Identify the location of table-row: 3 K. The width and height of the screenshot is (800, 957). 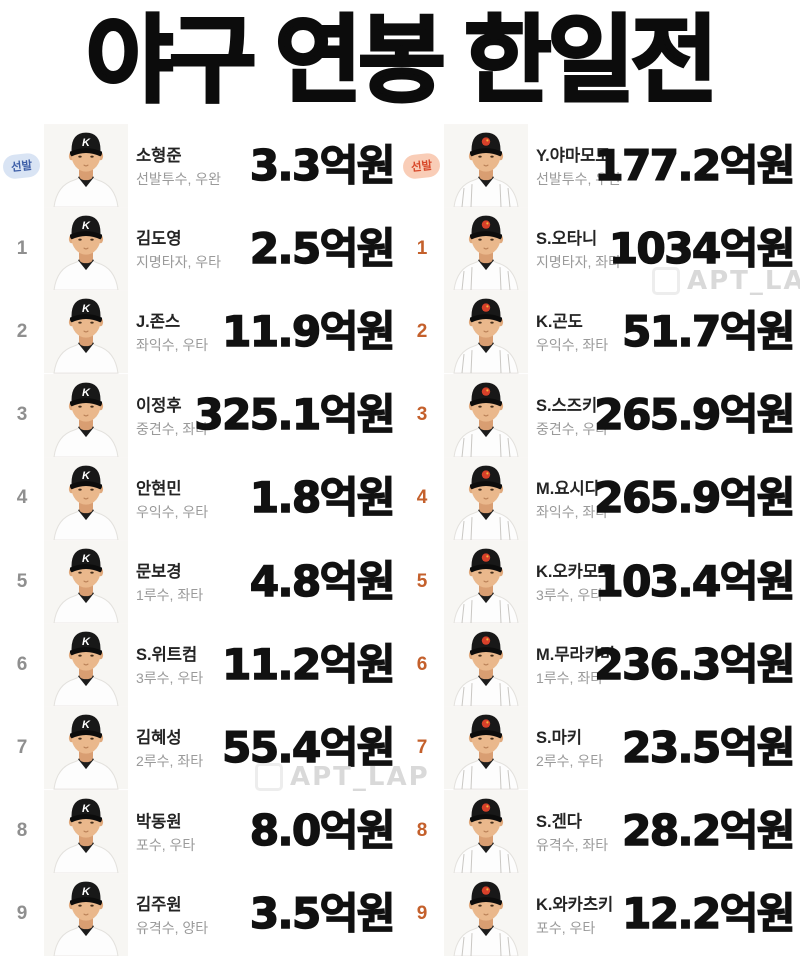
(400, 415).